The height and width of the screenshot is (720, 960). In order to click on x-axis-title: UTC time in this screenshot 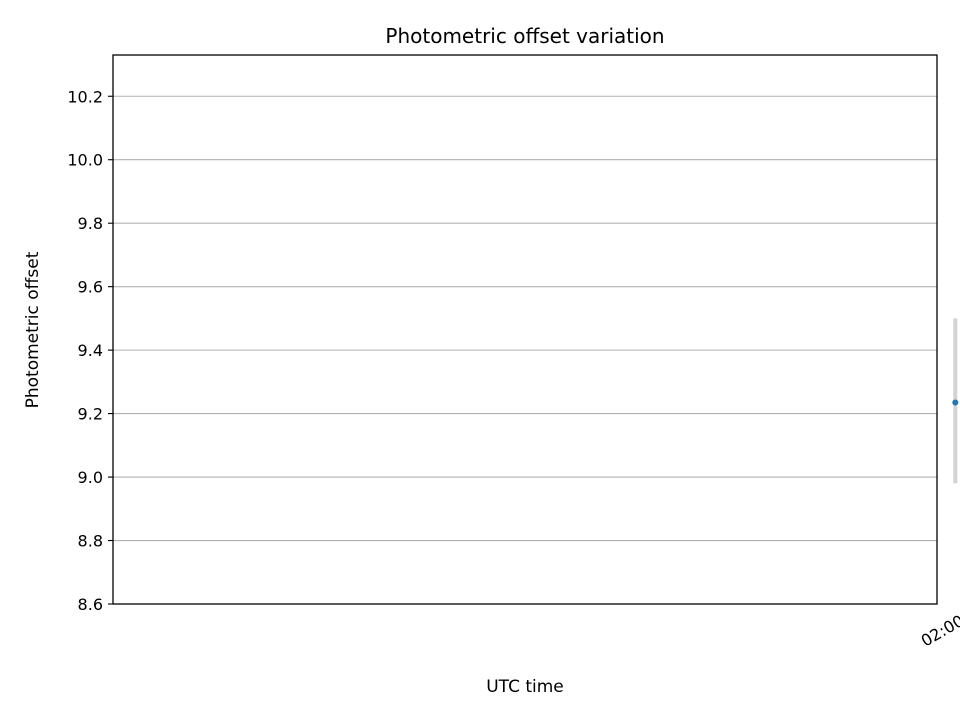, I will do `click(525, 687)`.